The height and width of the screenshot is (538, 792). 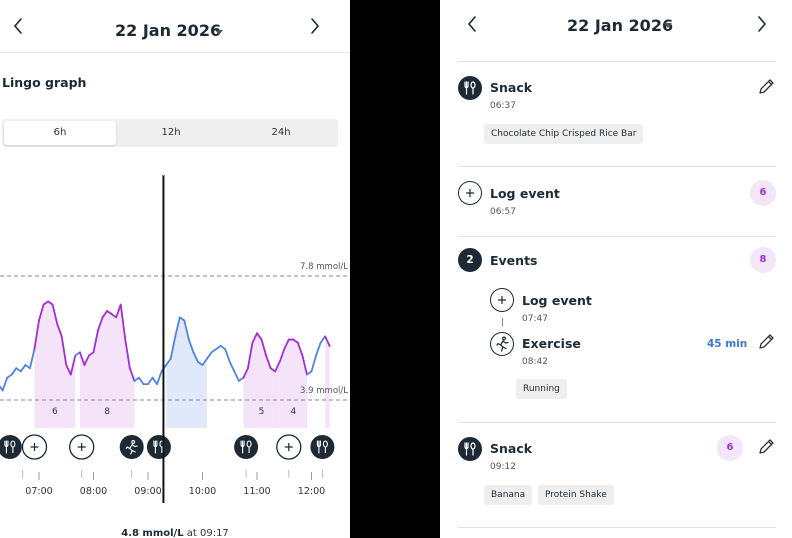 I want to click on x-tick-label-2: 09:00, so click(x=147, y=491).